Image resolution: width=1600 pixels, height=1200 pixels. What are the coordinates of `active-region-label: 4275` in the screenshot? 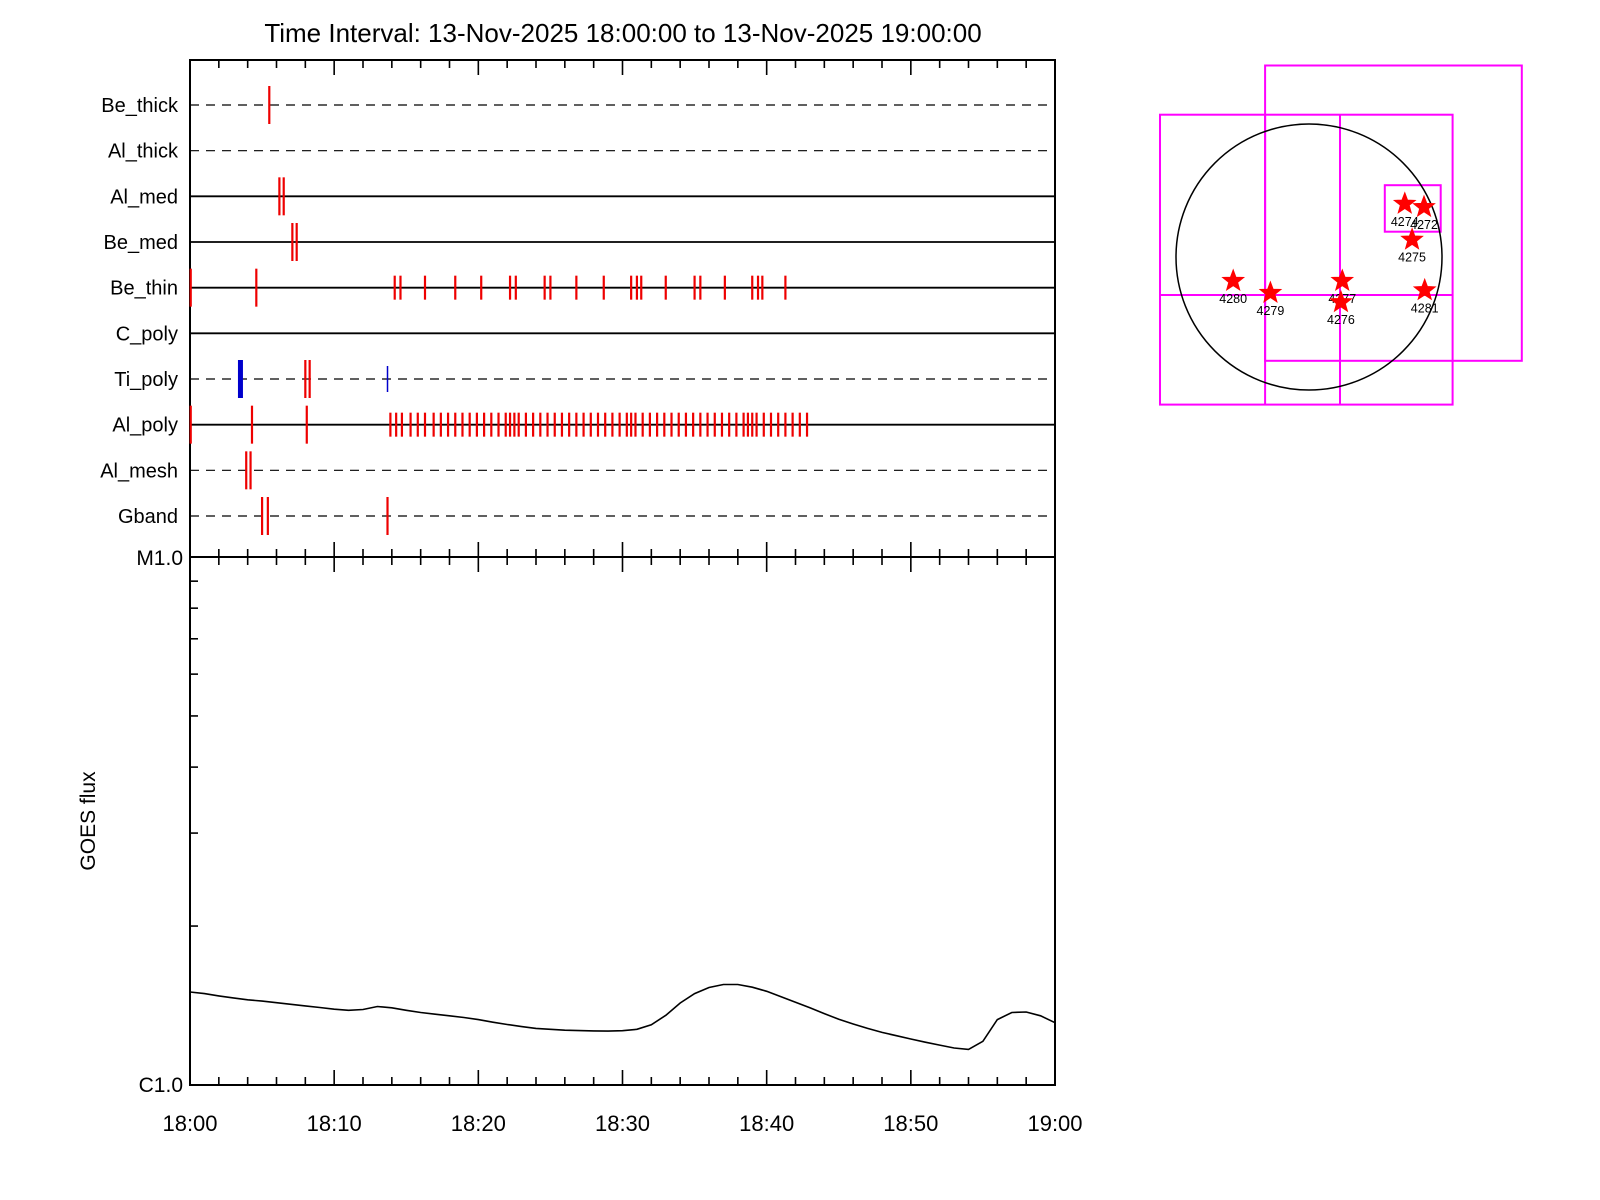 It's located at (1412, 258).